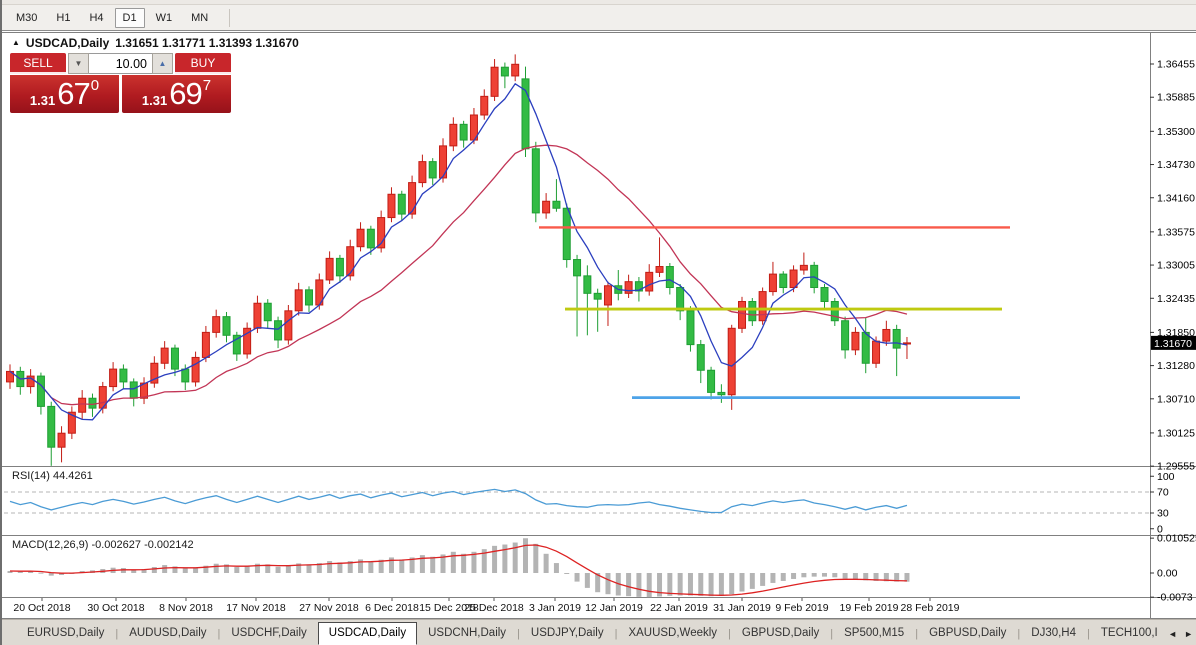 The height and width of the screenshot is (645, 1196). Describe the element at coordinates (1176, 399) in the screenshot. I see `svg-text: 1.30710` at that location.